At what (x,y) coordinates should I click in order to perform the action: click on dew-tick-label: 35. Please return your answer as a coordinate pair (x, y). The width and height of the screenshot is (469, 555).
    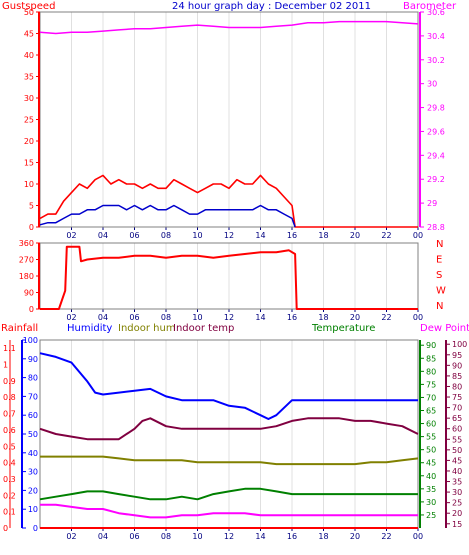
    Looking at the image, I should click on (457, 482).